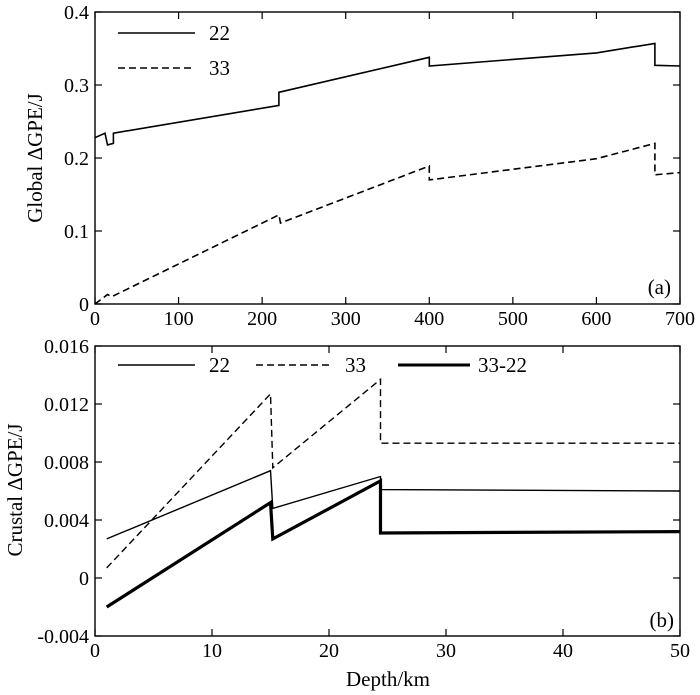  I want to click on panel-a-xtick-label: 600, so click(596, 319).